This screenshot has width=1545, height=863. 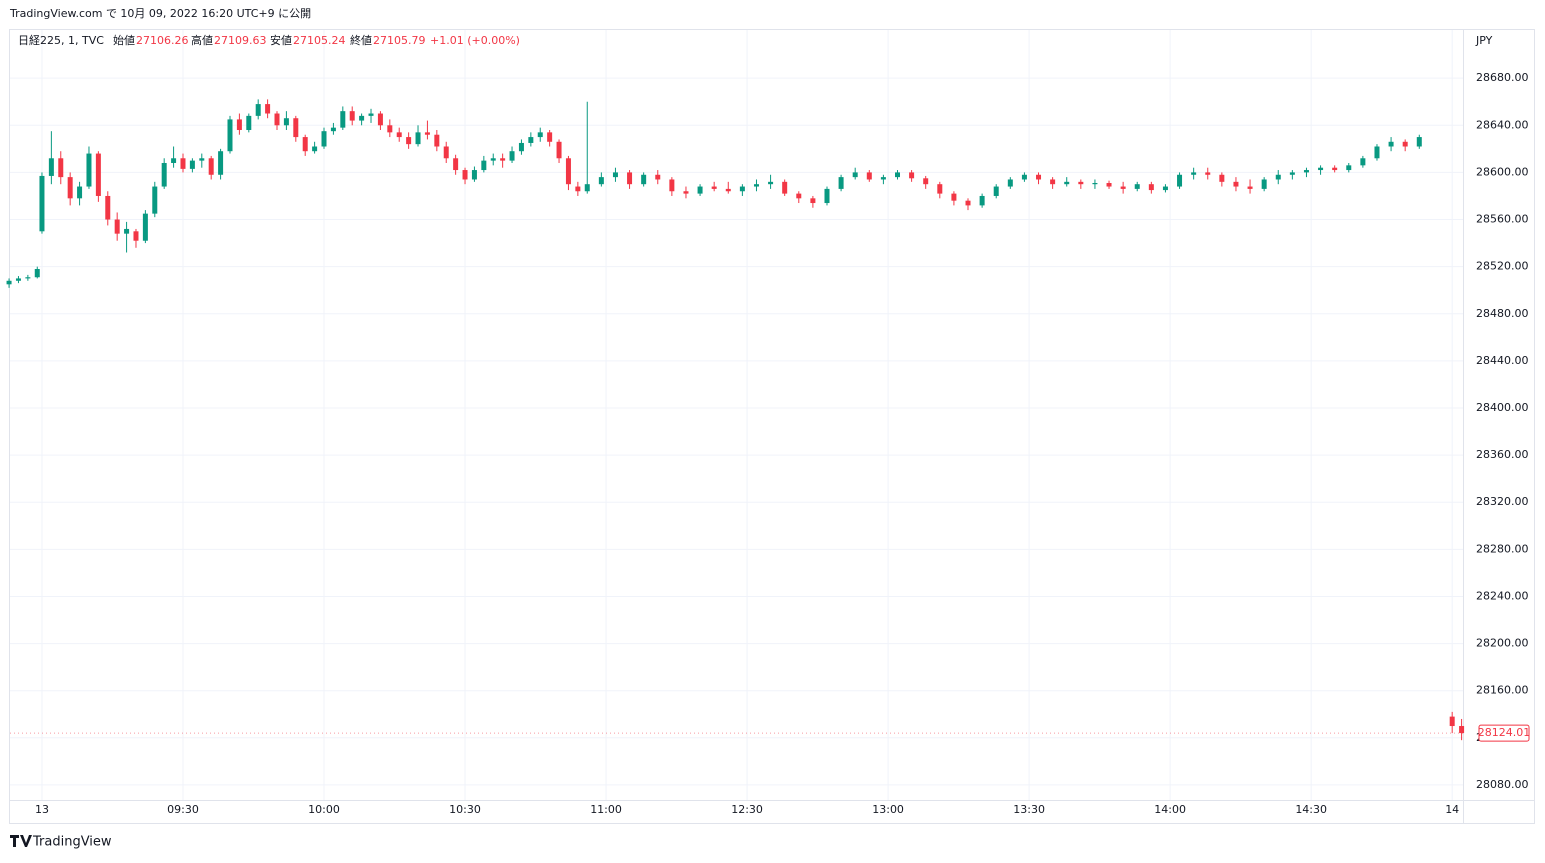 What do you see at coordinates (1311, 809) in the screenshot?
I see `x-tick-label: 14:30` at bounding box center [1311, 809].